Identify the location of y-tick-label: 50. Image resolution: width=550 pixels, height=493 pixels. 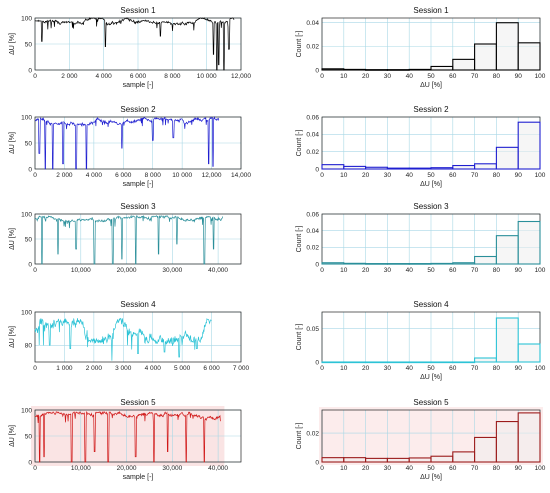
(29, 239).